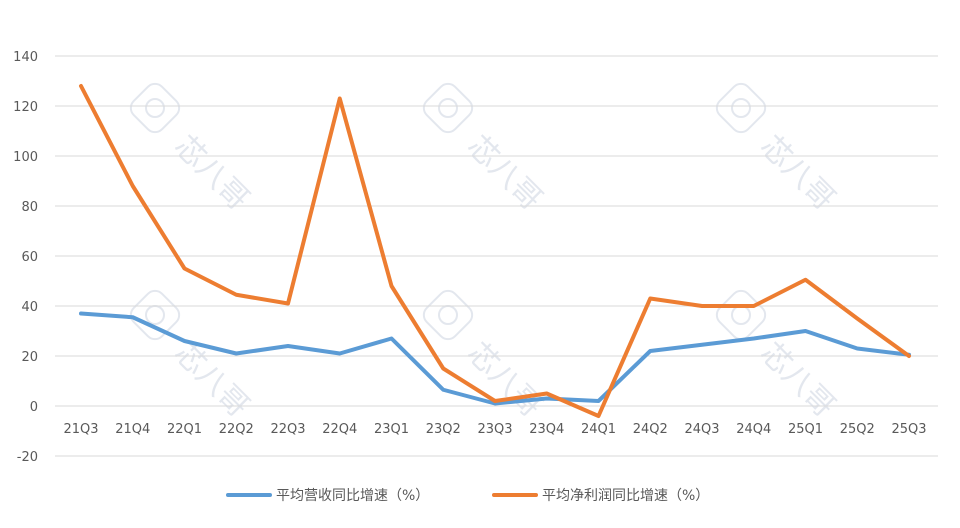 This screenshot has height=528, width=960. What do you see at coordinates (908, 429) in the screenshot?
I see `x-tick-label: 25Q3` at bounding box center [908, 429].